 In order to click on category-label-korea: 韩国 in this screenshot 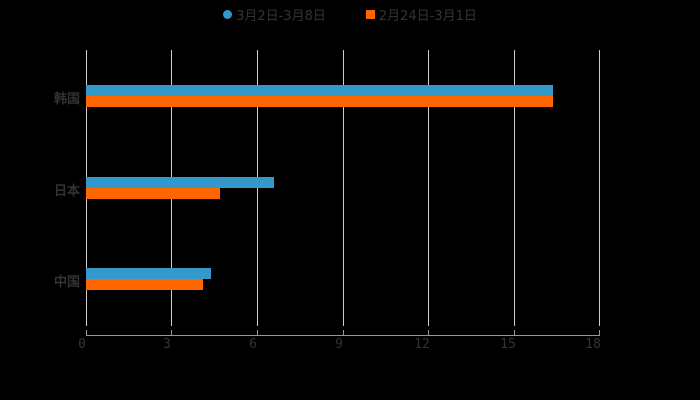, I will do `click(66, 99)`.